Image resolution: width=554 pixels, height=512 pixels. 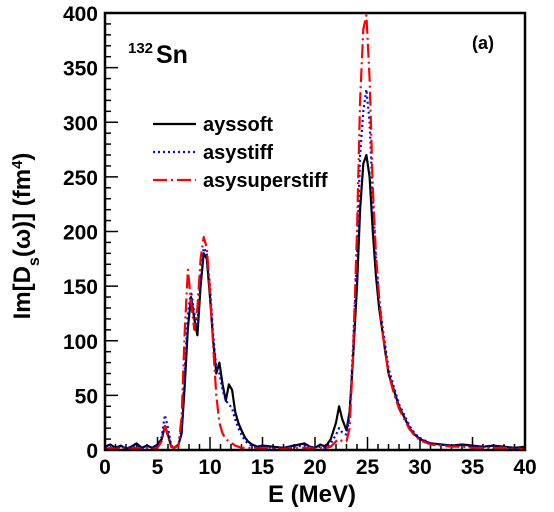 What do you see at coordinates (209, 467) in the screenshot?
I see `x-tick-label: 10` at bounding box center [209, 467].